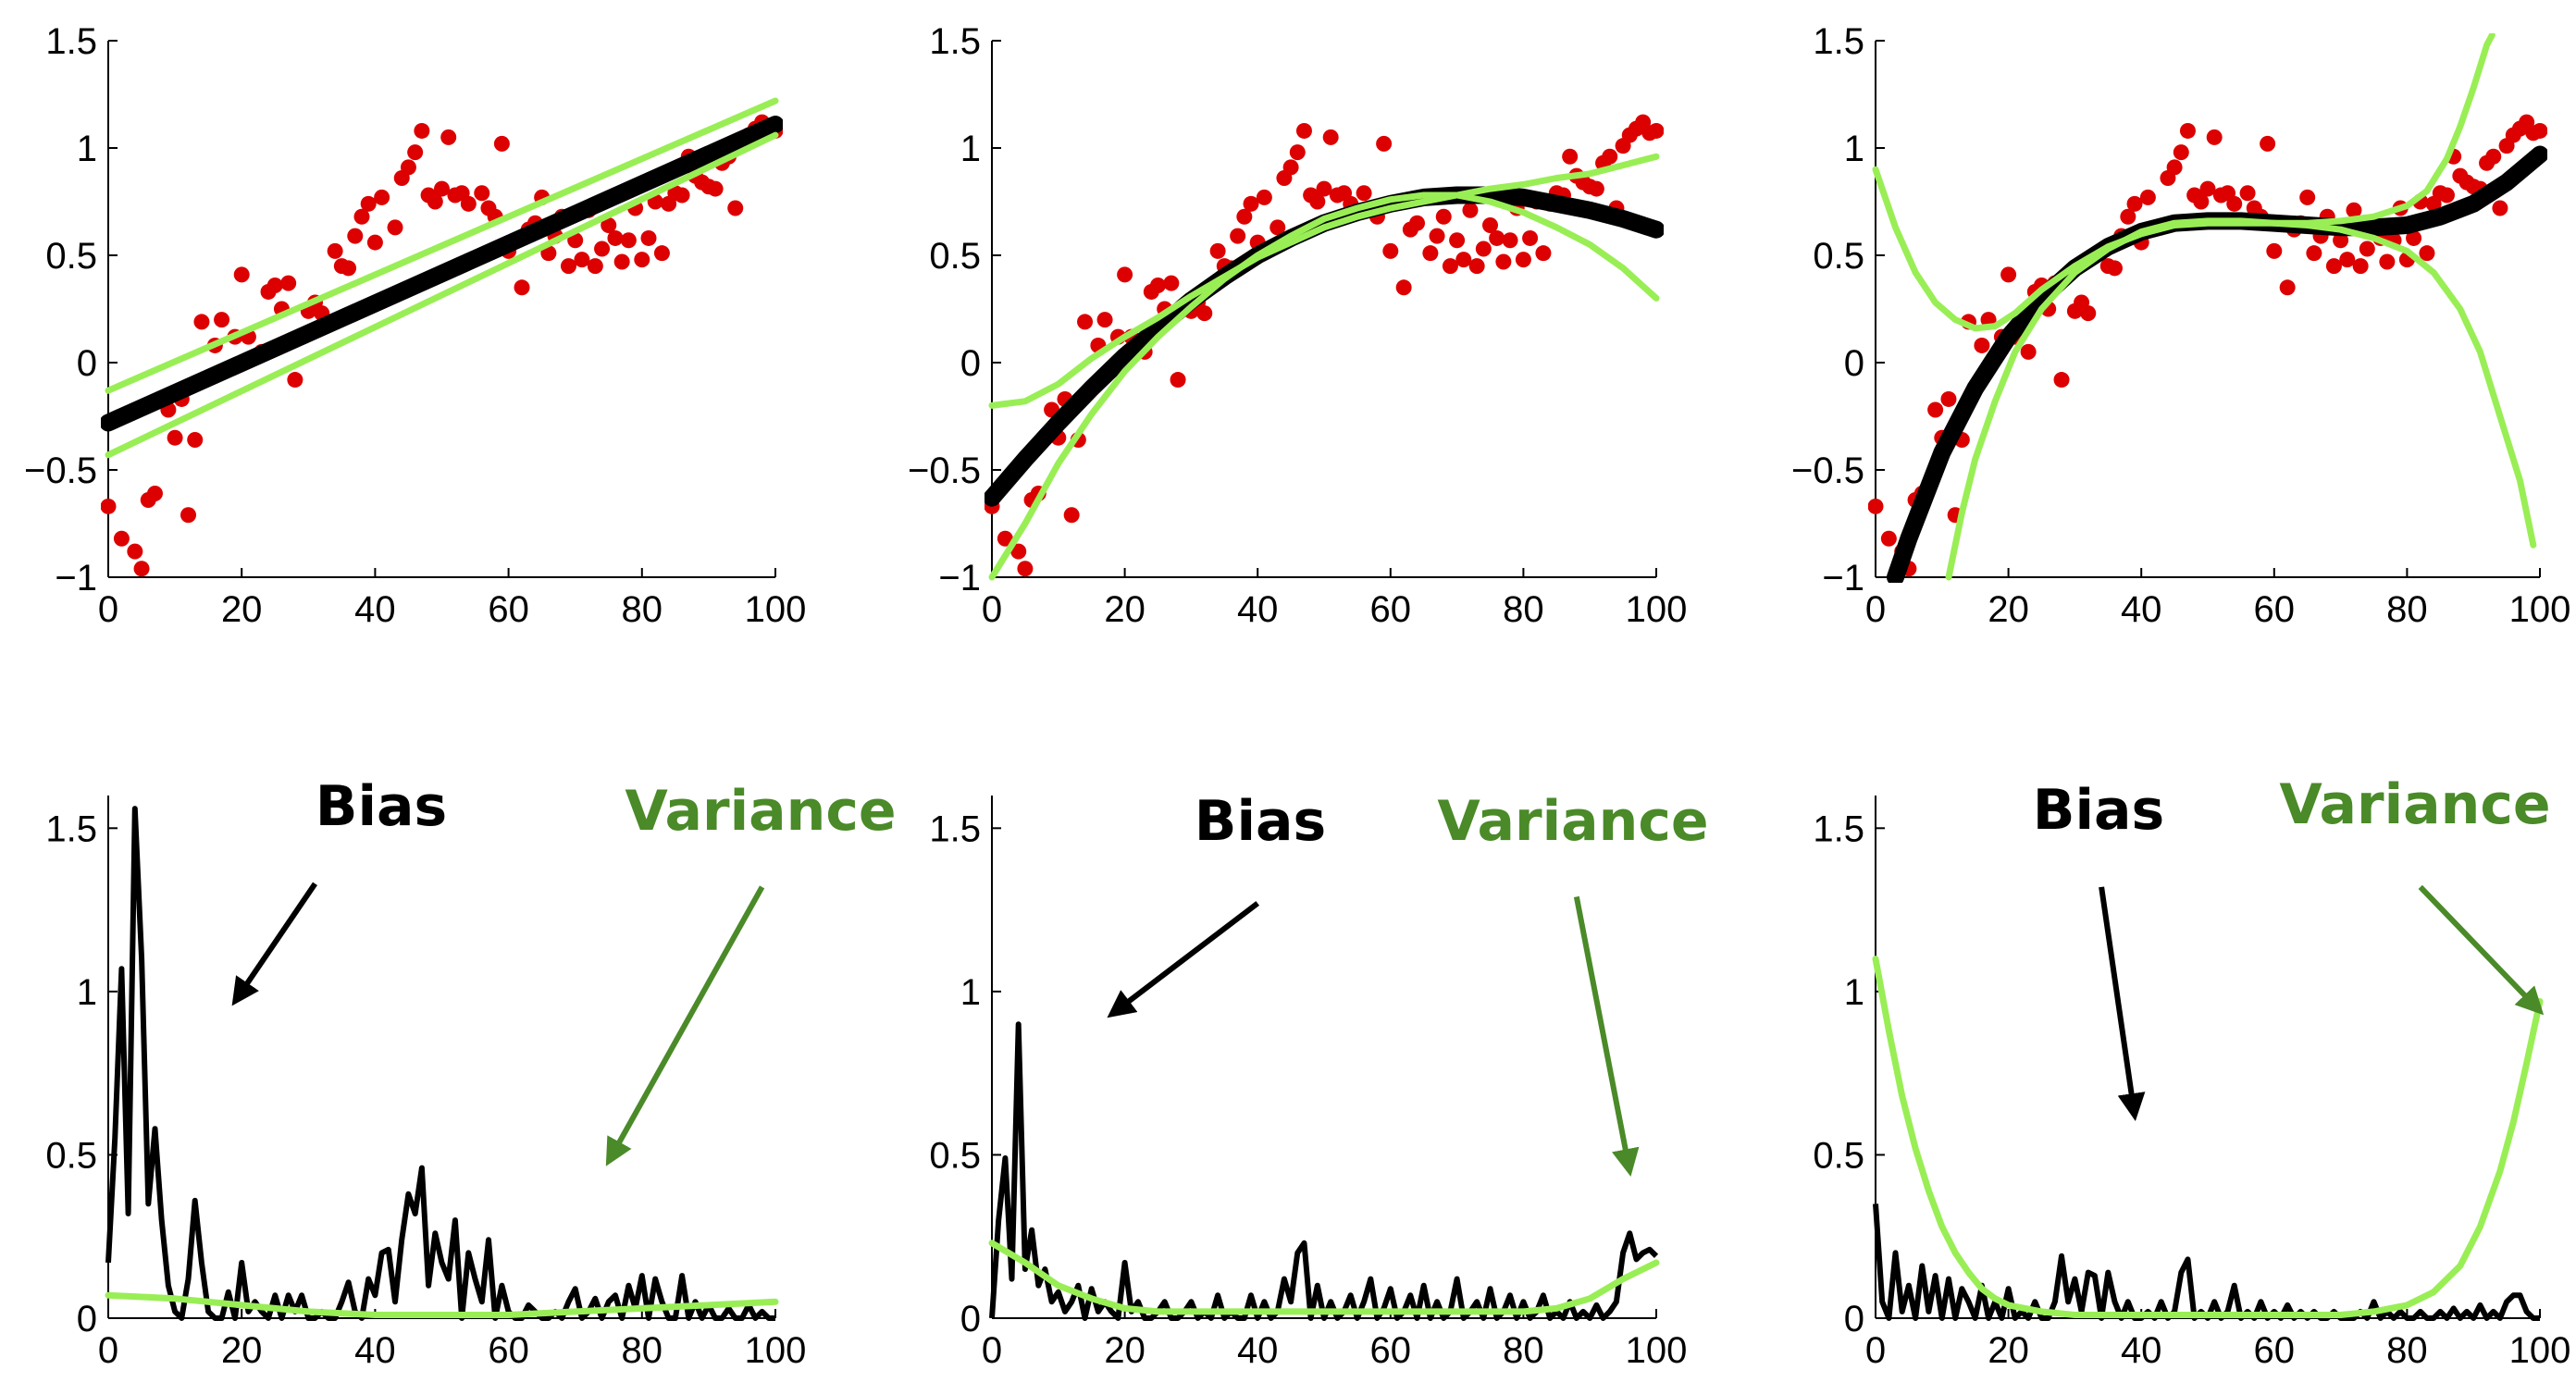  I want to click on fit-line, so click(442, 274).